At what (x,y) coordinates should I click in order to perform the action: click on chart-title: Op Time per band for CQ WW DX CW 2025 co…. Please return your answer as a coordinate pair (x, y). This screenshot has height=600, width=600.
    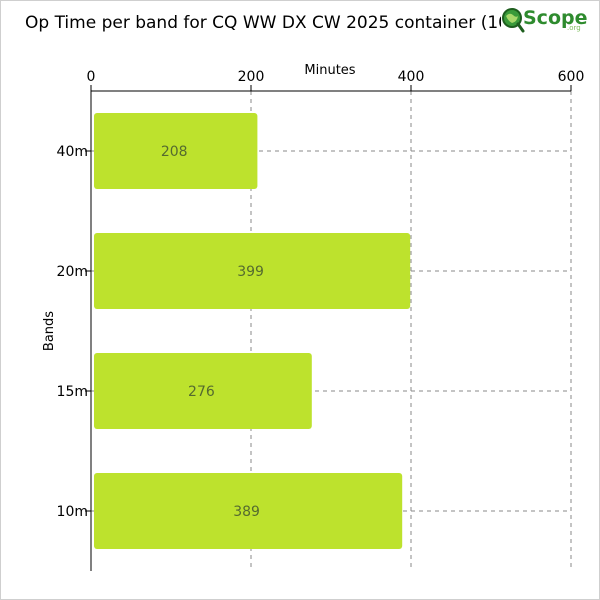
    Looking at the image, I should click on (263, 23).